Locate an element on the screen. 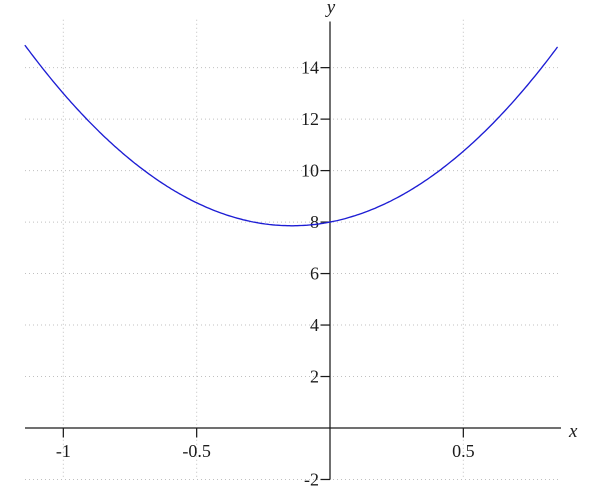 The width and height of the screenshot is (600, 500). x-tick-label: 0.5 is located at coordinates (463, 451).